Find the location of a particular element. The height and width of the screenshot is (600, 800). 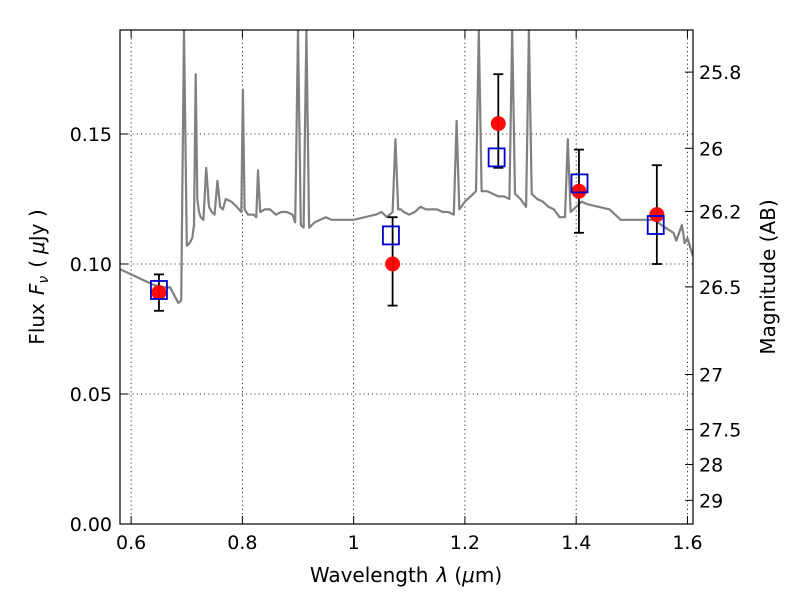

mag-tick-label: 26.2 is located at coordinates (720, 212).